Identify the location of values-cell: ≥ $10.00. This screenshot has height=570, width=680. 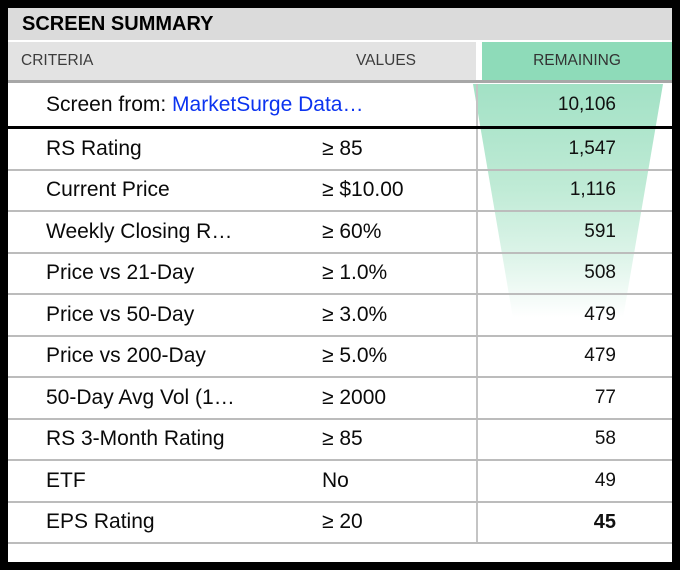
(363, 190).